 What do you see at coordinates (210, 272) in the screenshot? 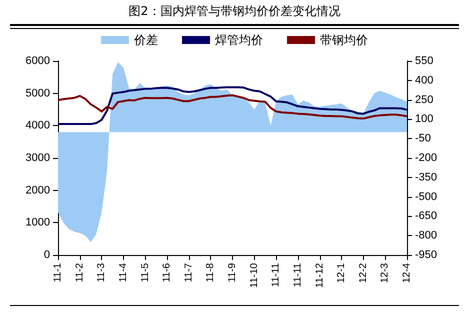
I see `x-tick-label: 11-8` at bounding box center [210, 272].